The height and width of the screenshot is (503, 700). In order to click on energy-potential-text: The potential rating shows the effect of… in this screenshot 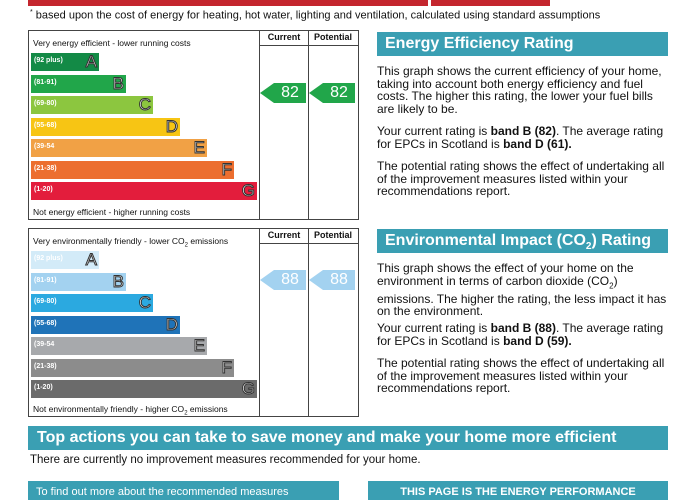, I will do `click(521, 179)`.